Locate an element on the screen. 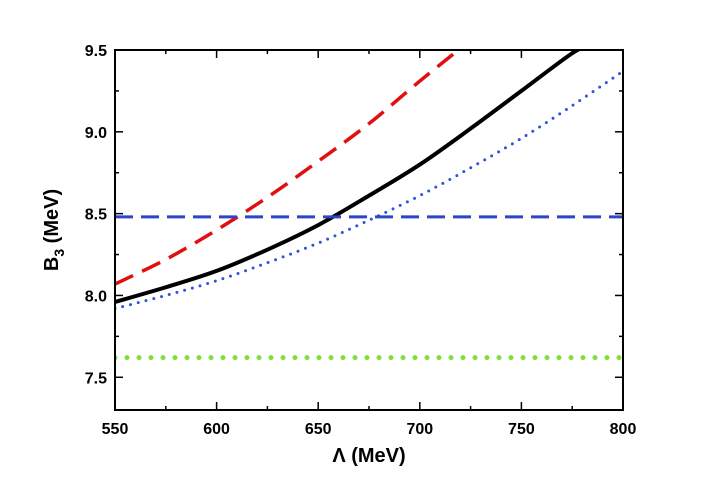 The width and height of the screenshot is (702, 502). y-tick-label: 7.5 is located at coordinates (96, 378).